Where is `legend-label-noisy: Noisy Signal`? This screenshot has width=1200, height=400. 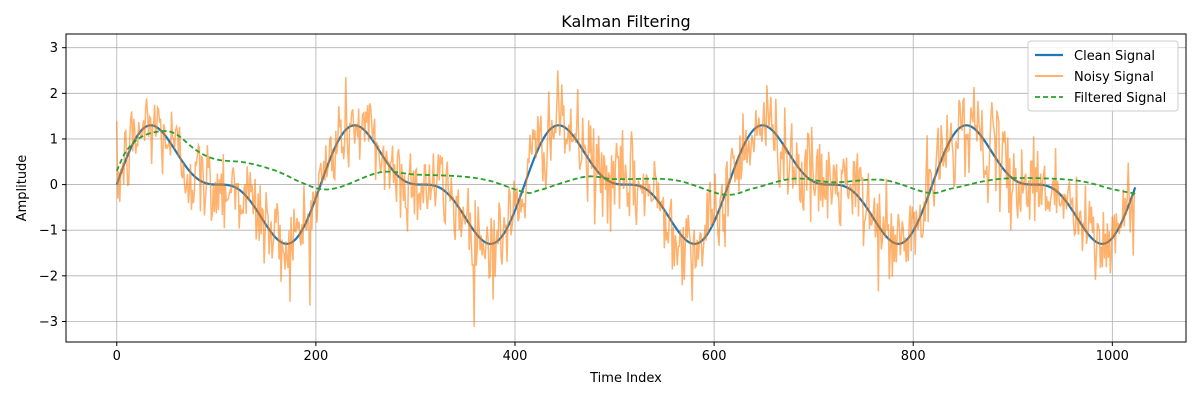
legend-label-noisy: Noisy Signal is located at coordinates (1114, 77).